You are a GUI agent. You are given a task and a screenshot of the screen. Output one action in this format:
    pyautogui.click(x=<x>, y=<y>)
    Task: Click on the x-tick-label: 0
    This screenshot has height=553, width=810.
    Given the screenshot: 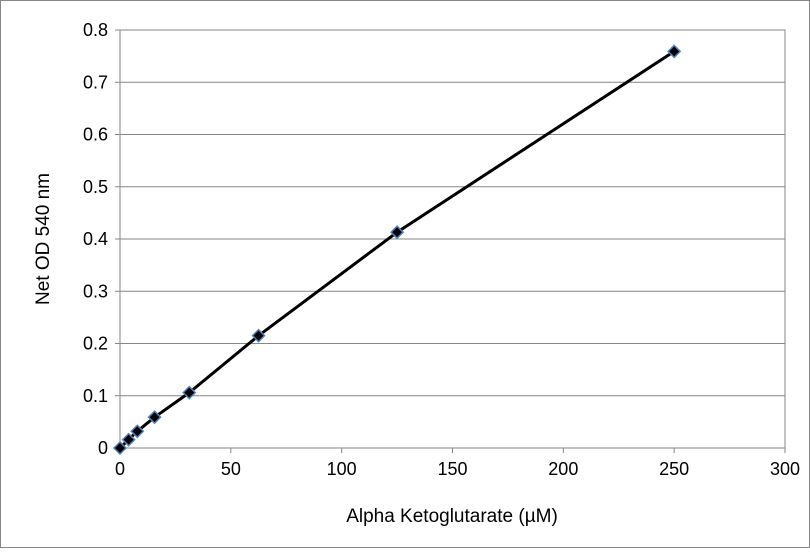 What is the action you would take?
    pyautogui.click(x=120, y=469)
    